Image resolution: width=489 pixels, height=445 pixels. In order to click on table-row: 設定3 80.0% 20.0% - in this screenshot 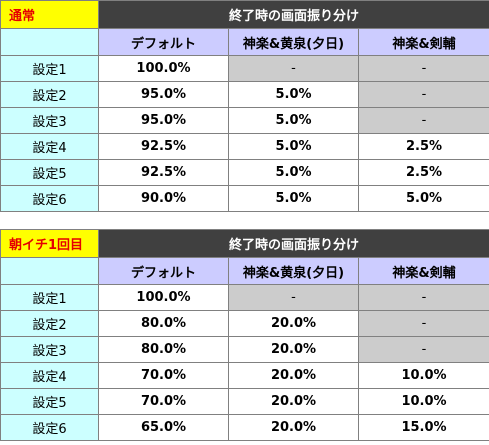, I will do `click(244, 349)`.